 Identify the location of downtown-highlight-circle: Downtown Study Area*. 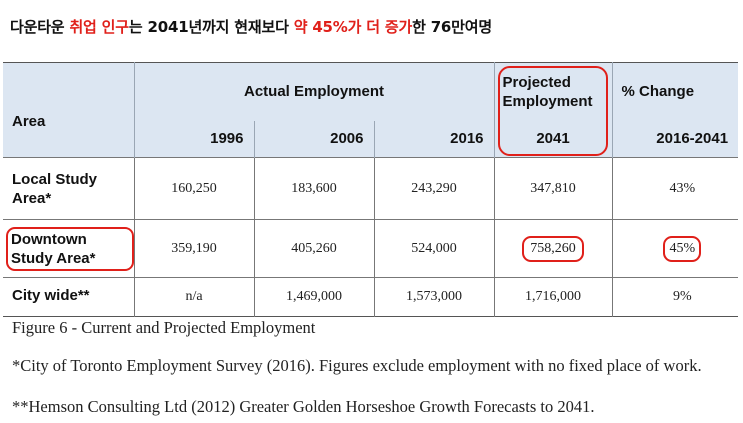
(70, 248).